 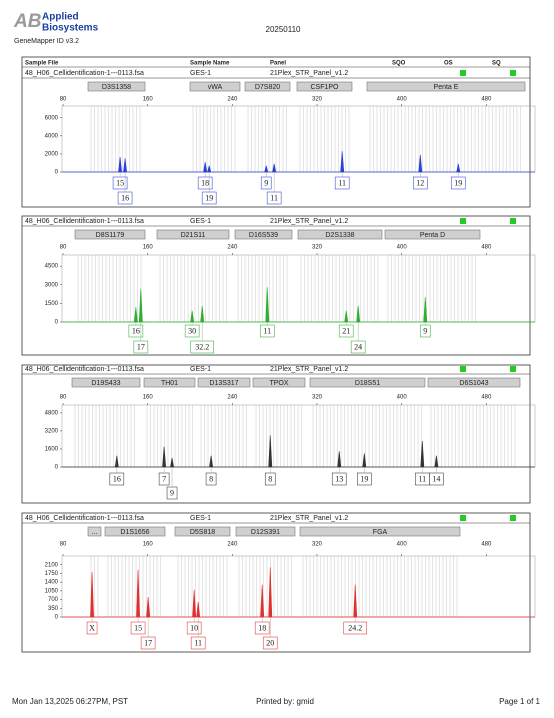 What do you see at coordinates (52, 285) in the screenshot?
I see `y-tick-label: 3000` at bounding box center [52, 285].